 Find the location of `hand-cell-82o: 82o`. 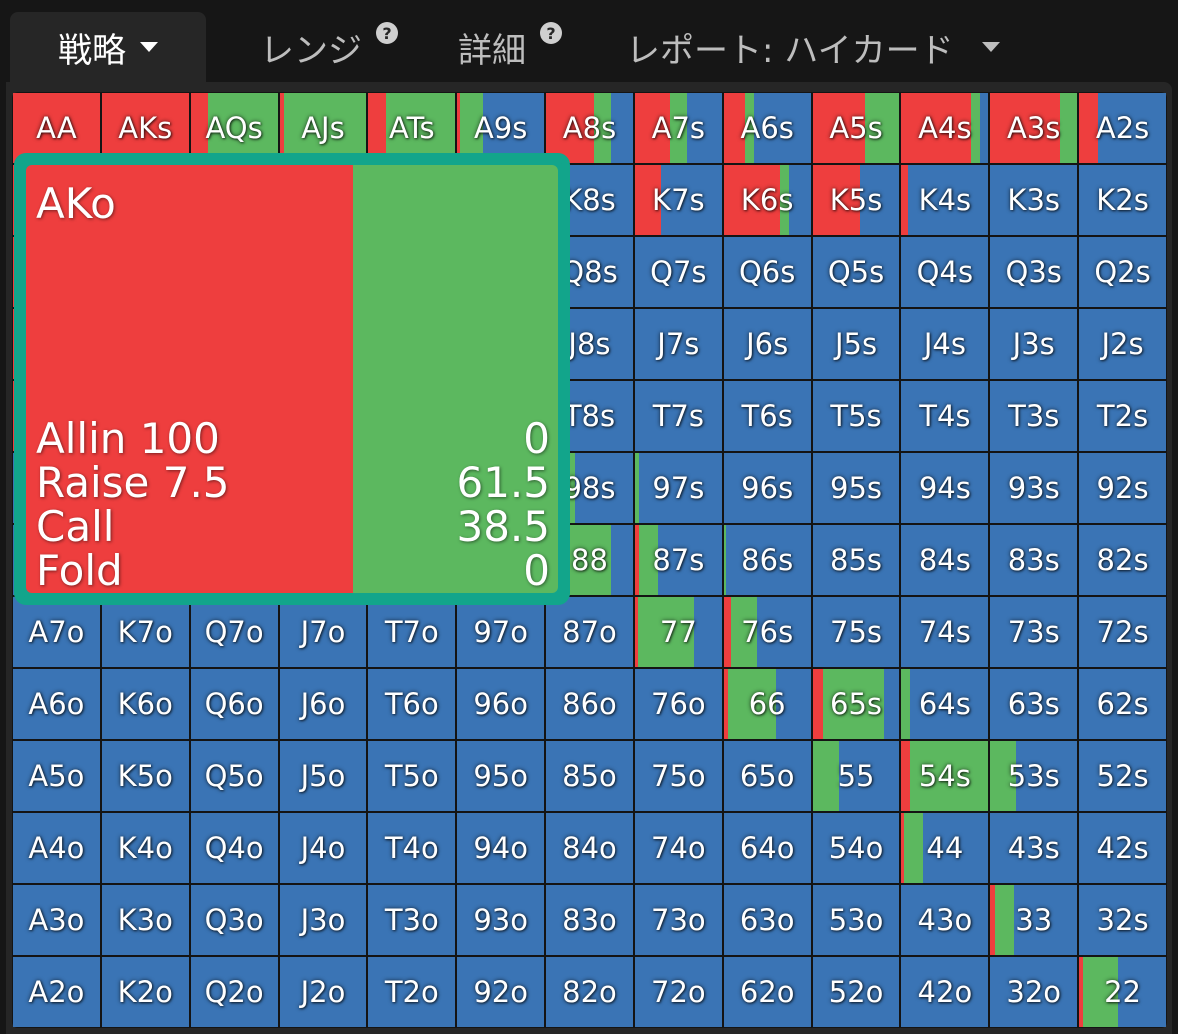

hand-cell-82o: 82o is located at coordinates (589, 992).